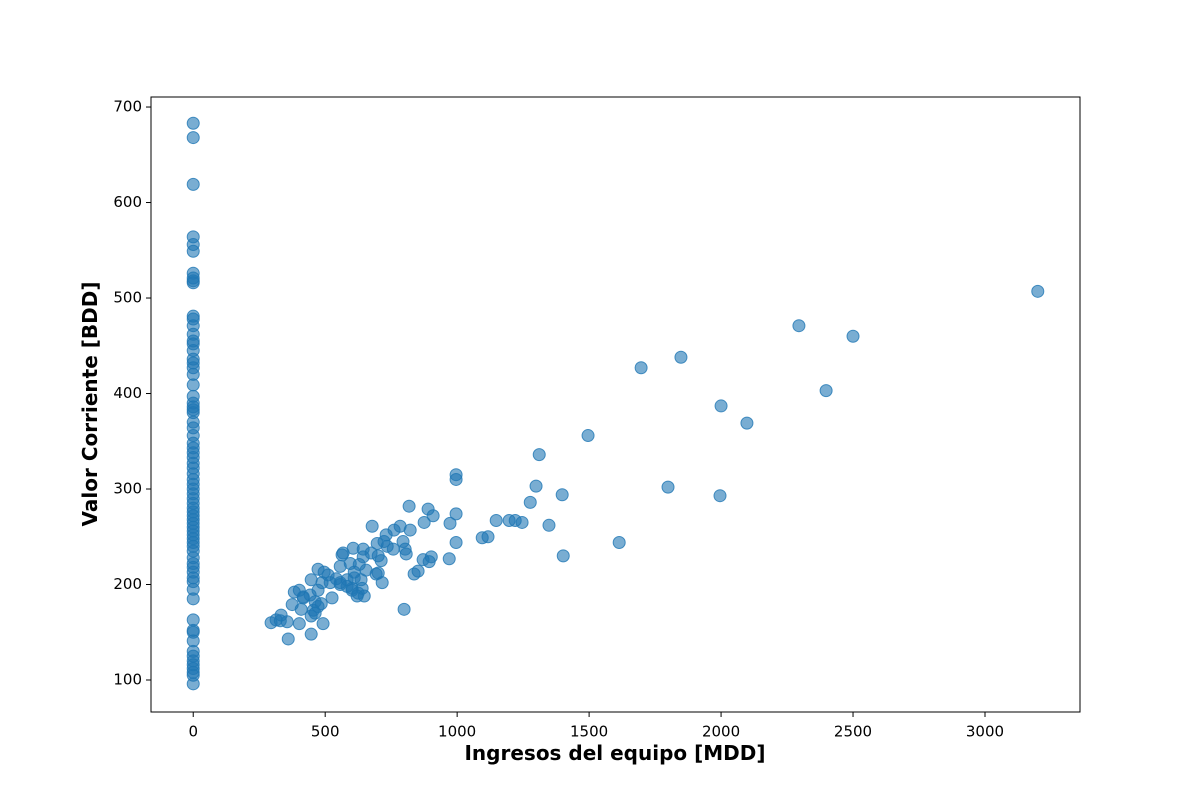 The height and width of the screenshot is (800, 1200). Describe the element at coordinates (325, 732) in the screenshot. I see `x-tick-label: 500` at that location.